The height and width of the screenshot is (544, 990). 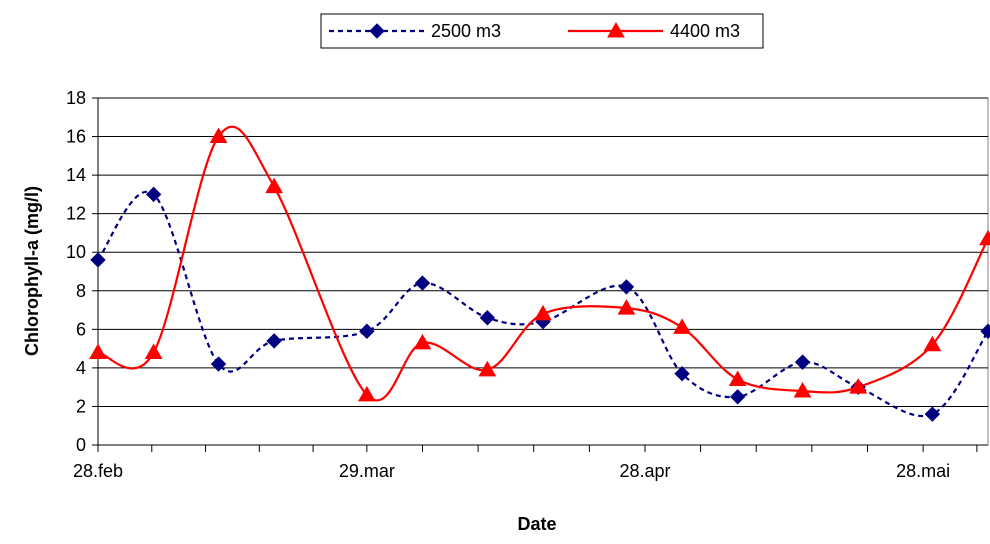 What do you see at coordinates (98, 471) in the screenshot?
I see `x-tick-label: 28.feb` at bounding box center [98, 471].